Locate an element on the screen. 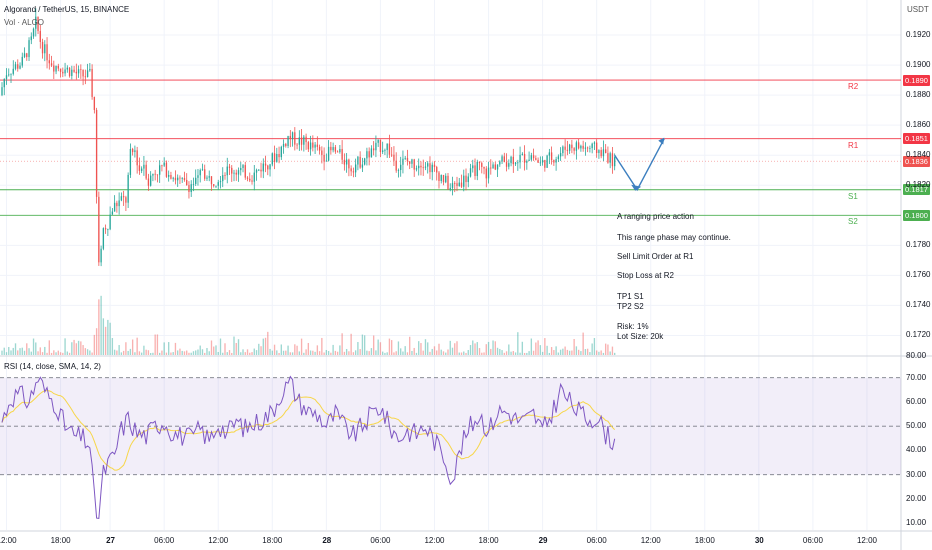 This screenshot has width=932, height=550. trade-note-line: This range phase may continue. is located at coordinates (674, 237).